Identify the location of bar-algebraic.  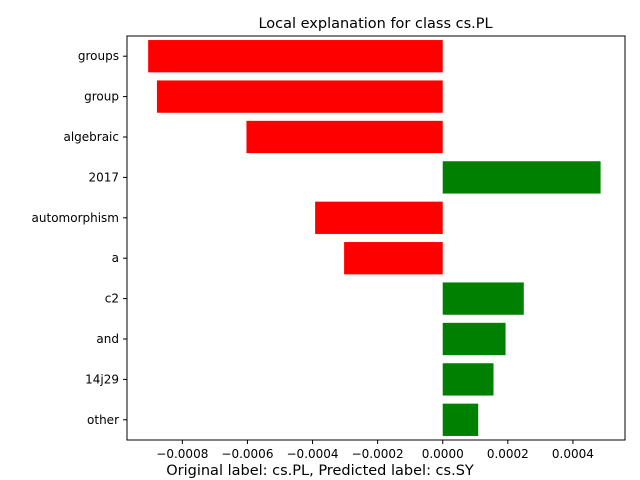
(344, 137).